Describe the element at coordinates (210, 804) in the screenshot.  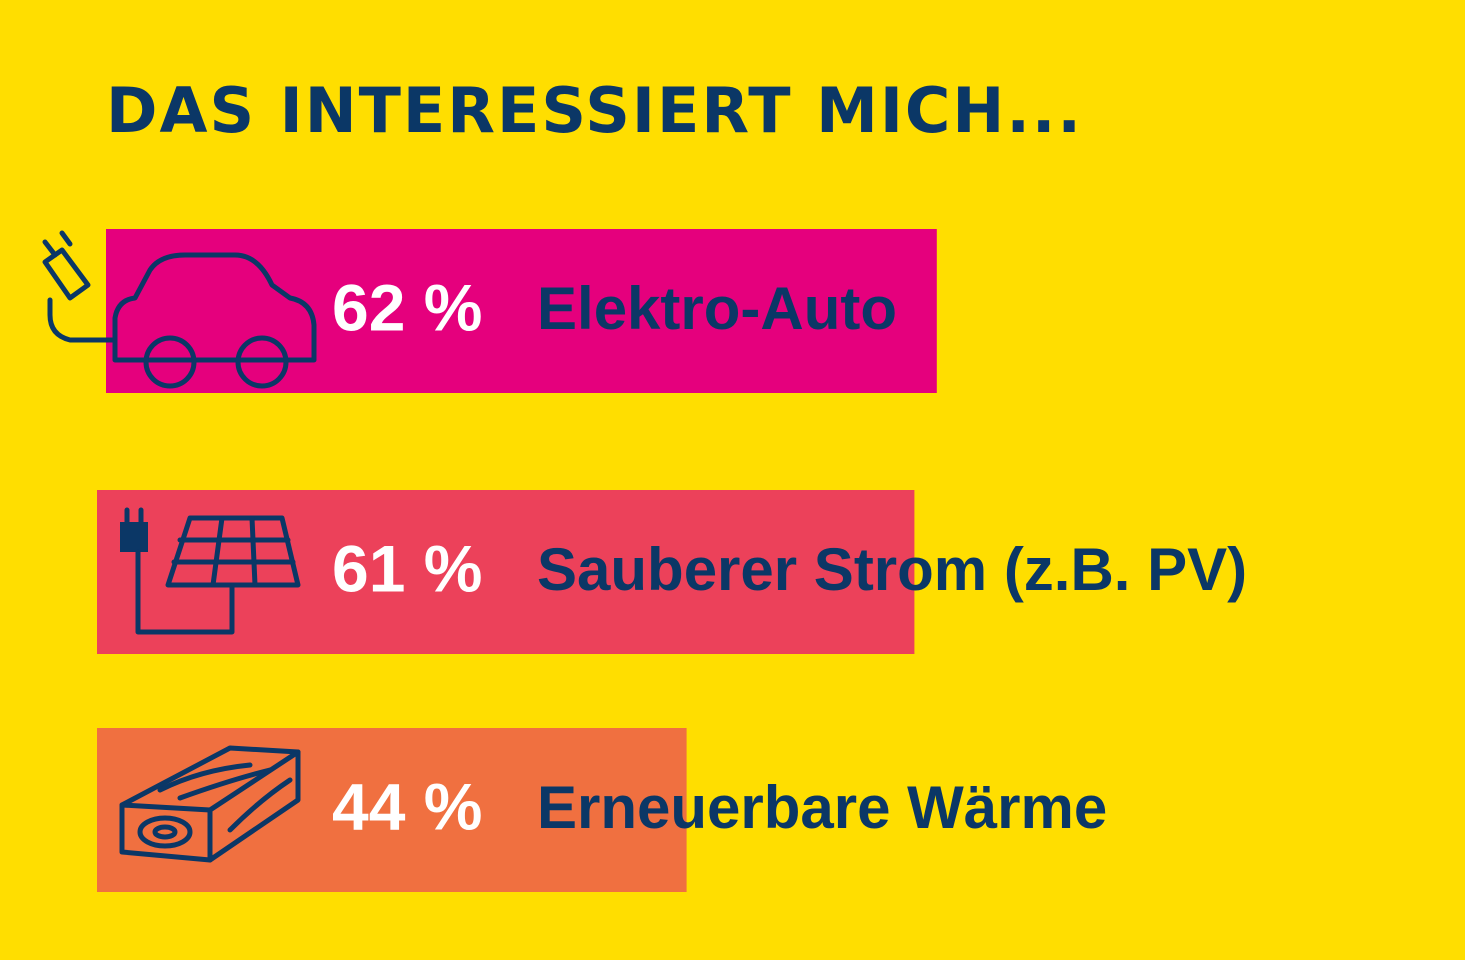
I see `wood-icon` at that location.